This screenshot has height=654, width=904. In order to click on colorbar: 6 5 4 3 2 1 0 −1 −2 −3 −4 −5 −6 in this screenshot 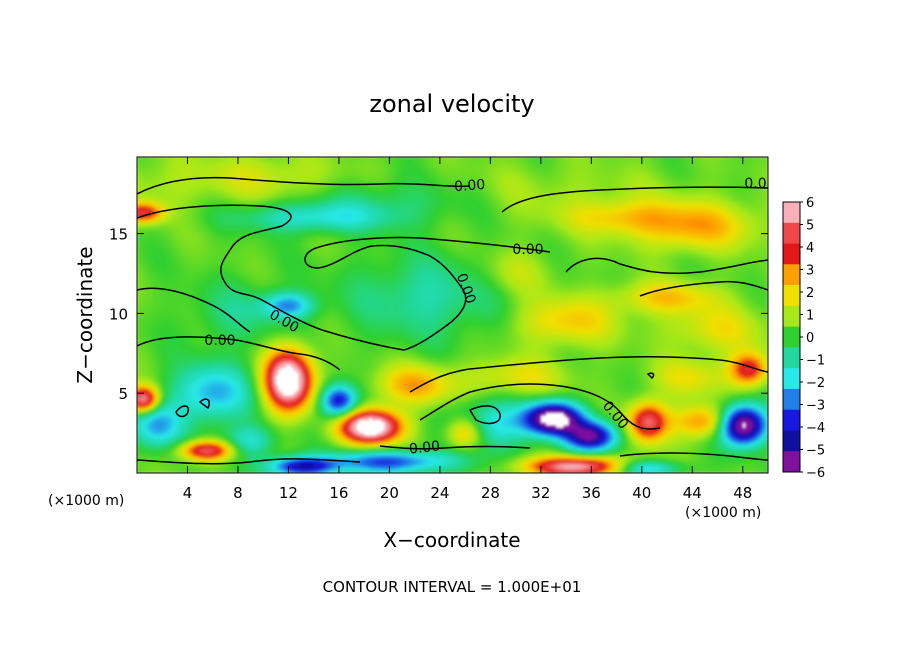, I will do `click(803, 338)`.